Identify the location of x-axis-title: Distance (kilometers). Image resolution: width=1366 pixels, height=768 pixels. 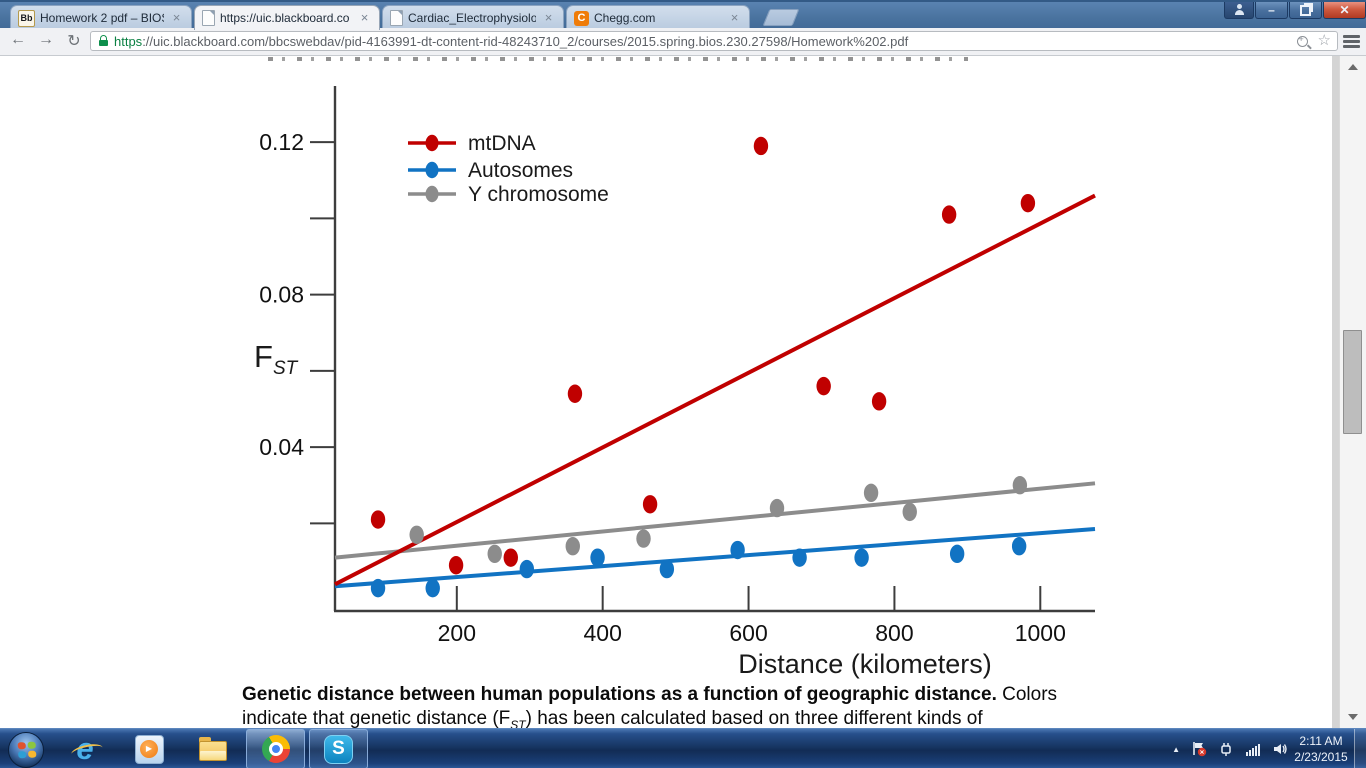
(865, 664).